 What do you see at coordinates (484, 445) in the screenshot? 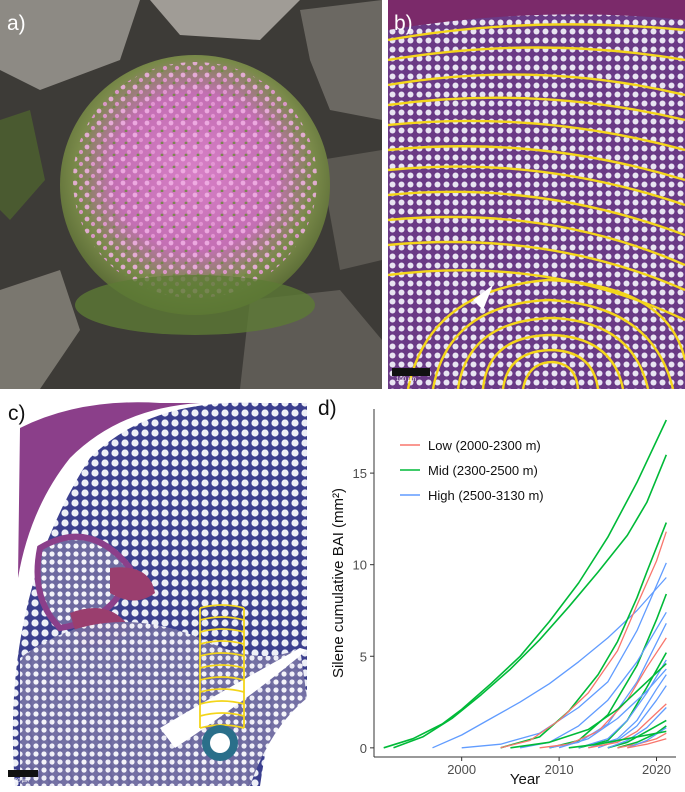
I see `legend-label: Low (2000-2300 m)` at bounding box center [484, 445].